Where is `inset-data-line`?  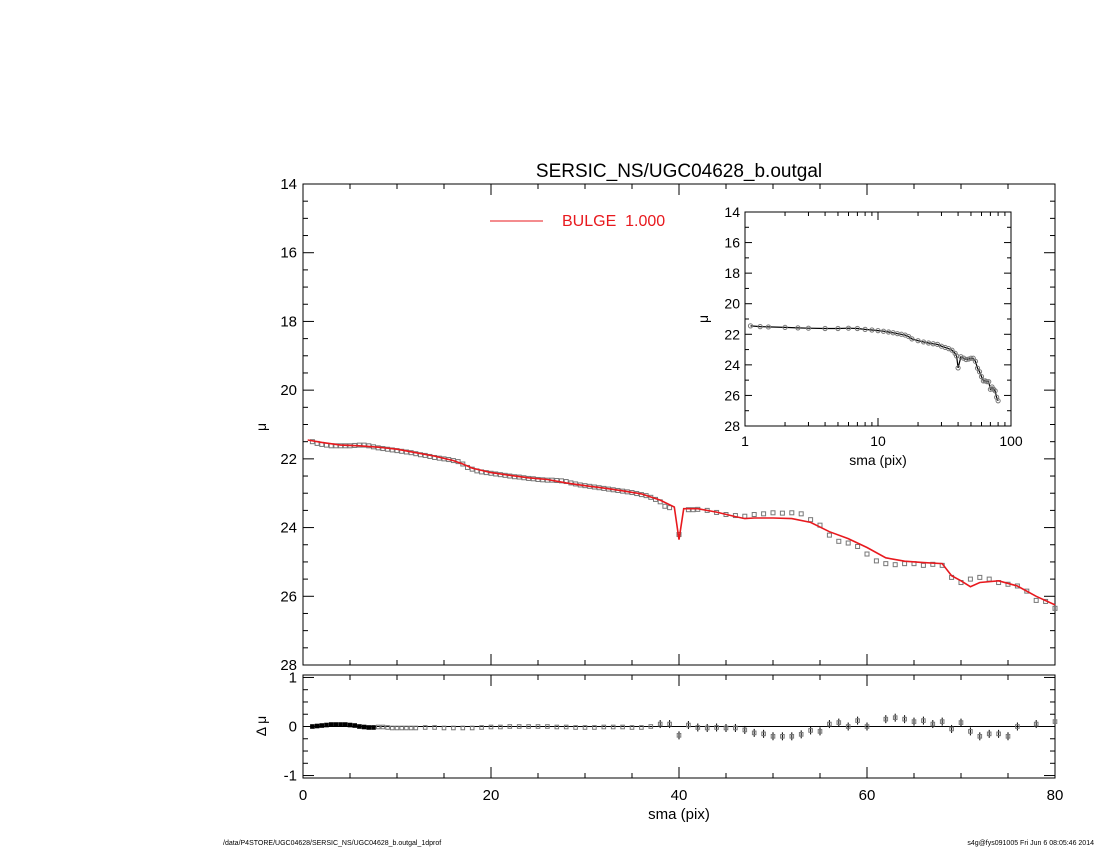
inset-data-line is located at coordinates (874, 363).